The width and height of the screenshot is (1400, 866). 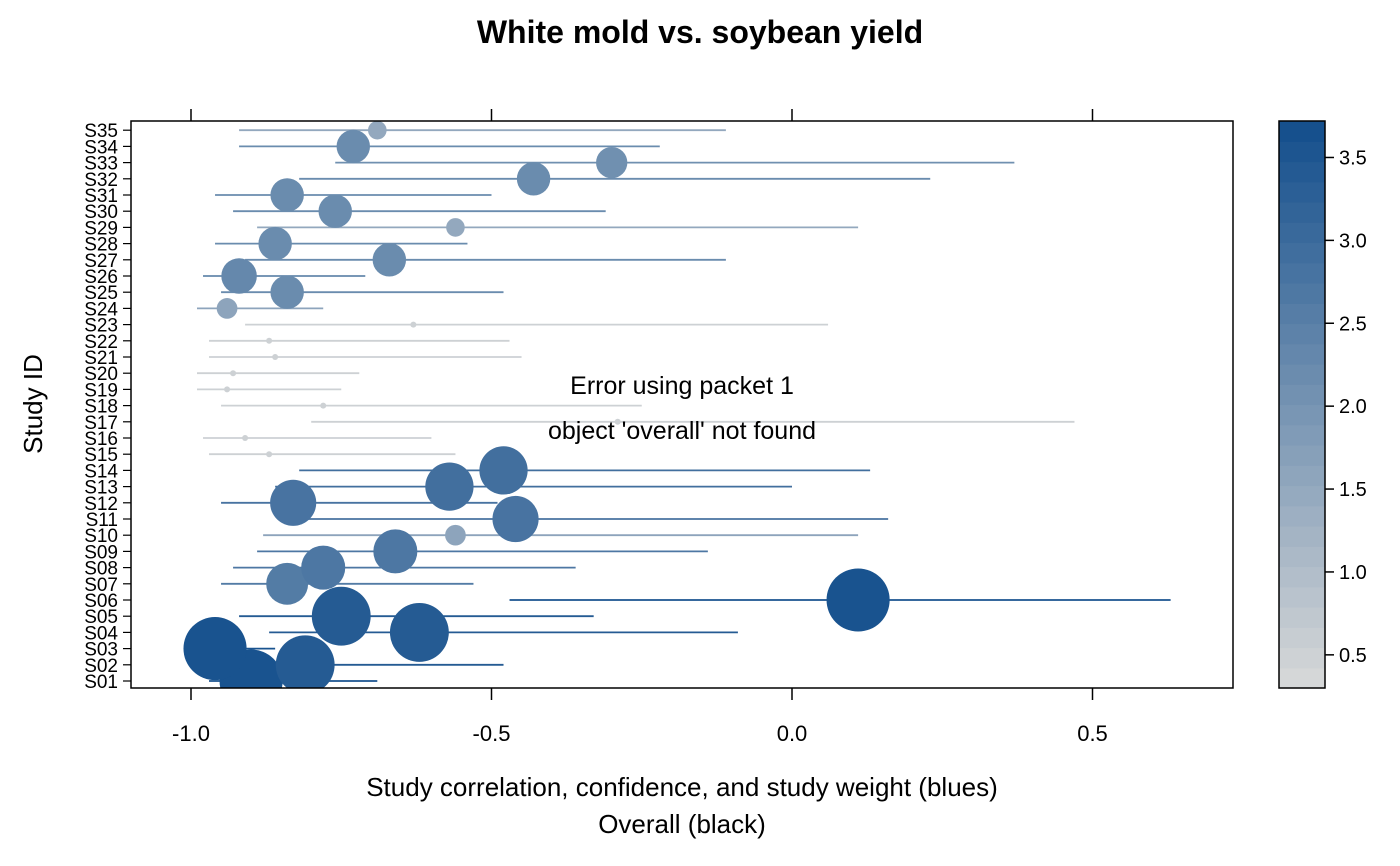 I want to click on error-message-line2: object 'overall' not found, so click(x=682, y=431).